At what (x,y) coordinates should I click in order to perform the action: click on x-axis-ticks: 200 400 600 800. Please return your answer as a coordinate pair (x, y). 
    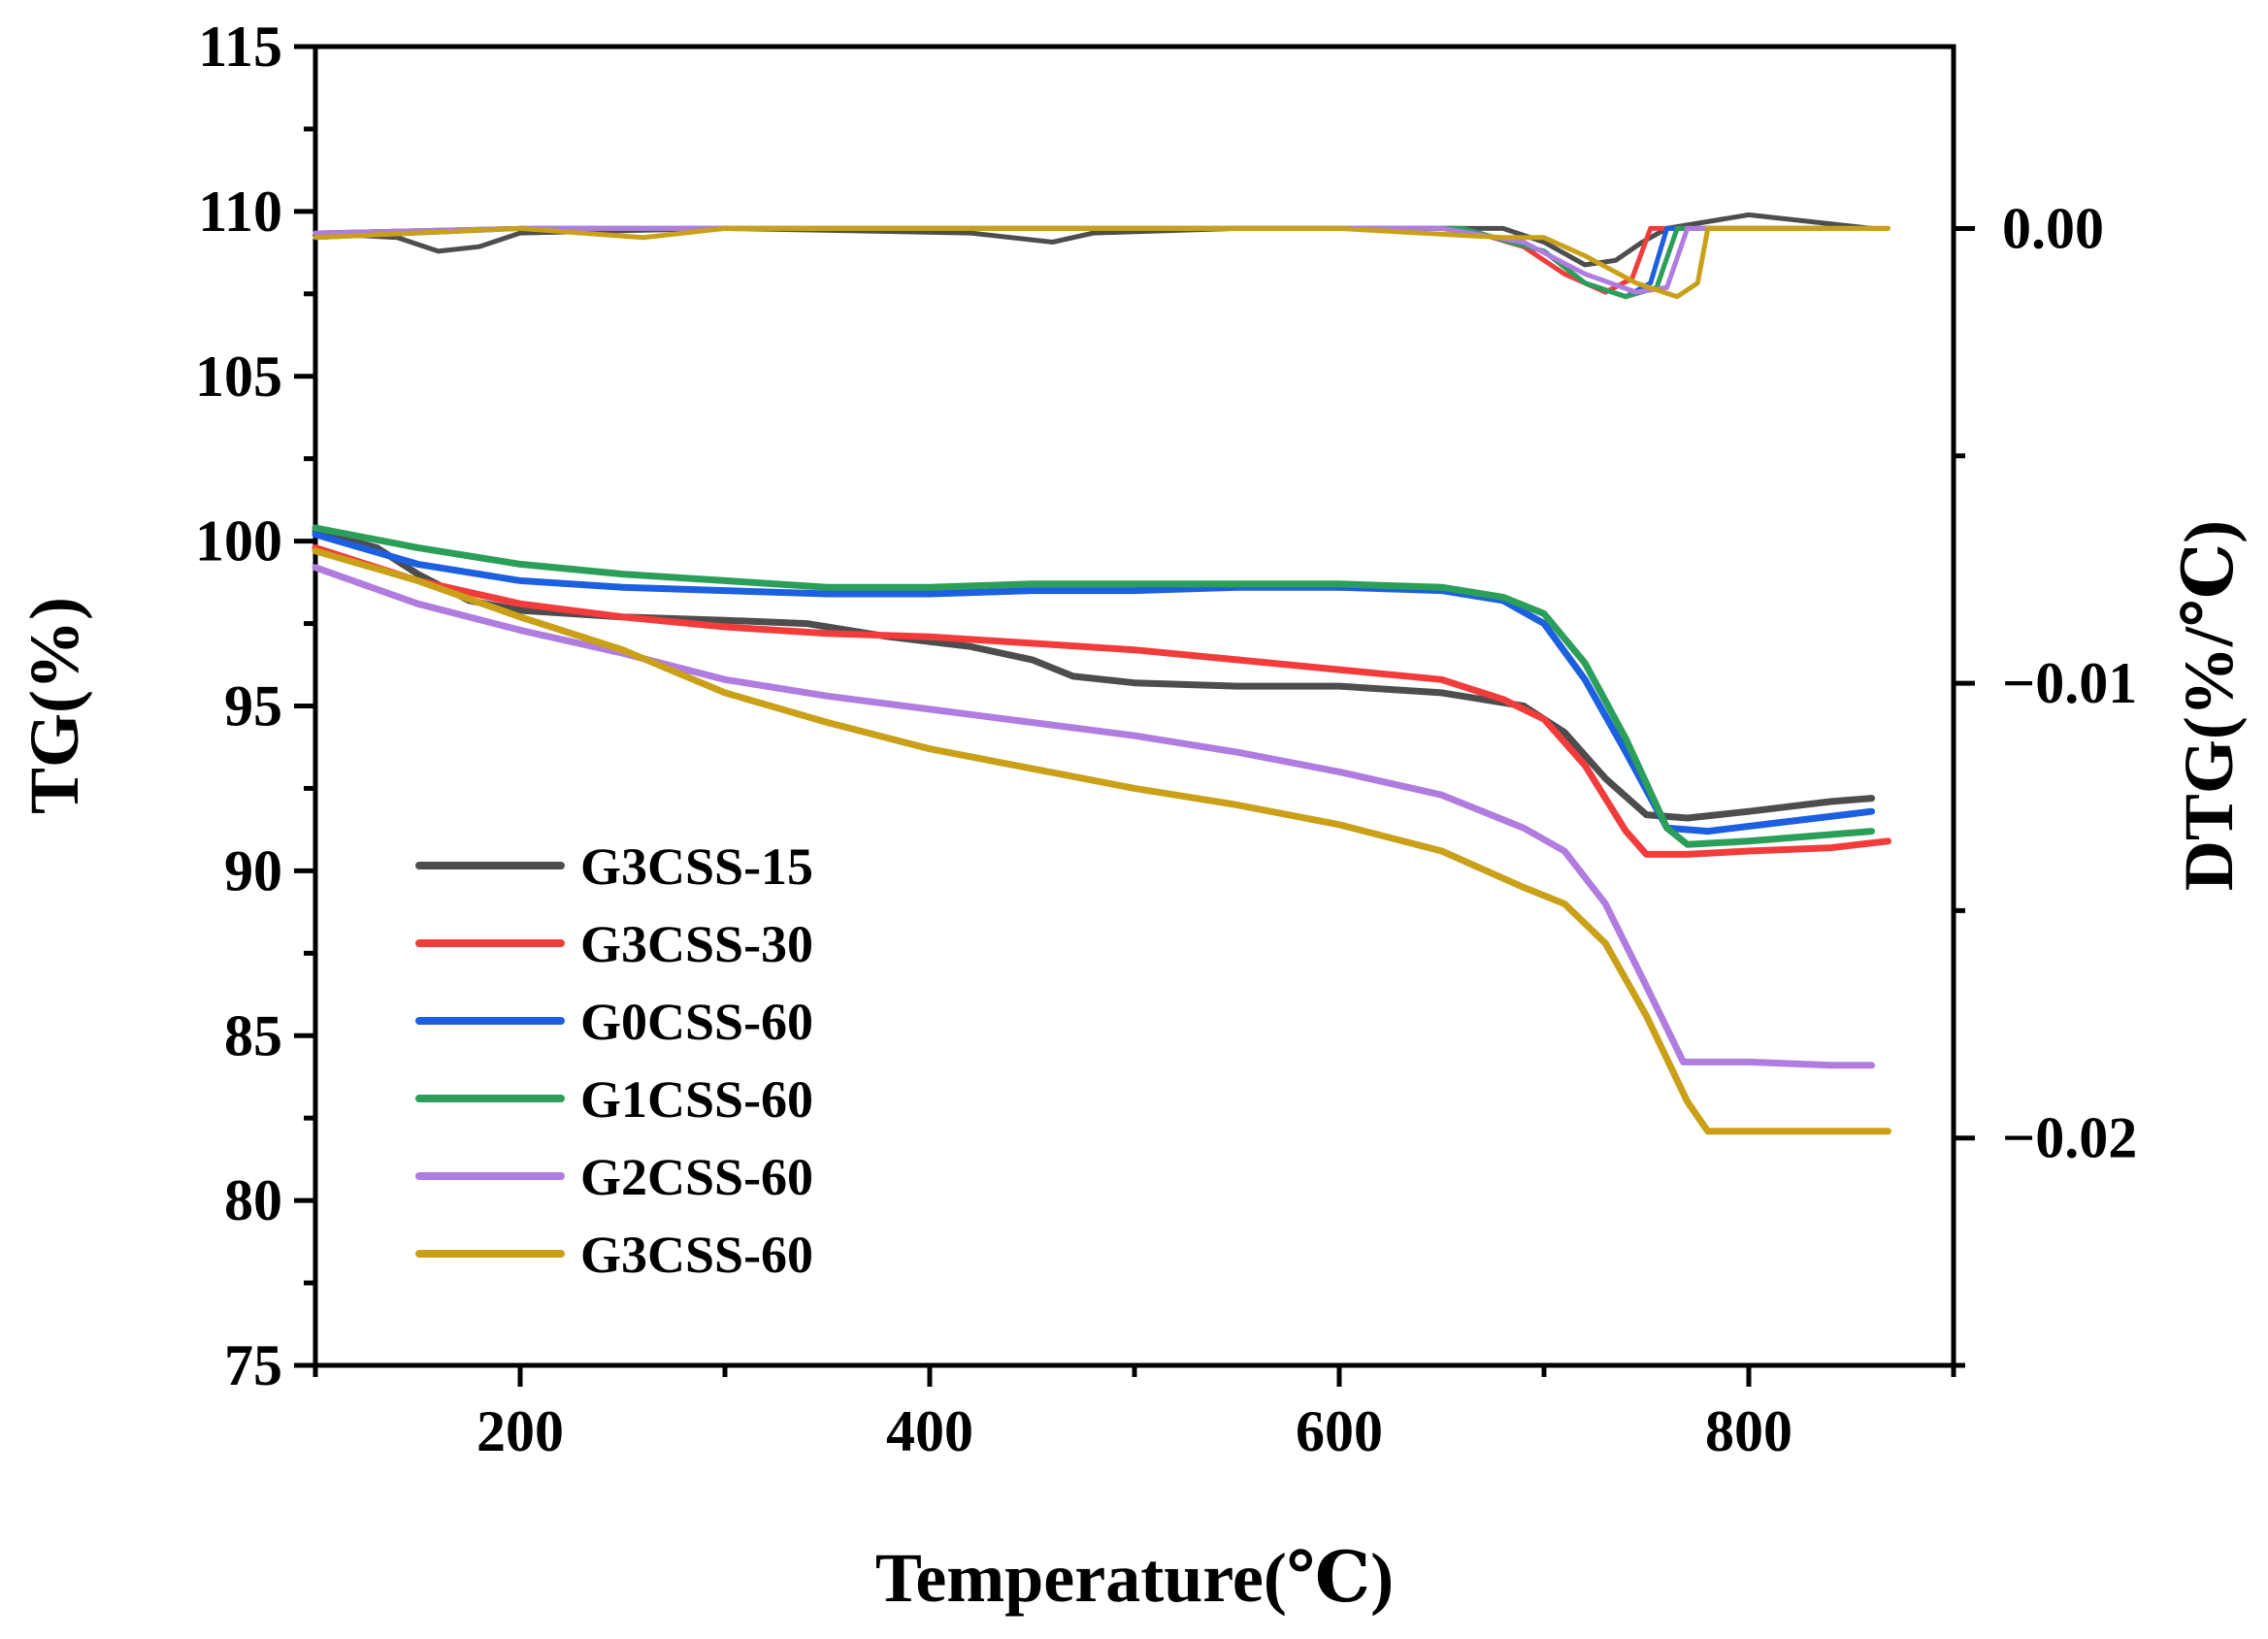
    Looking at the image, I should click on (1134, 1414).